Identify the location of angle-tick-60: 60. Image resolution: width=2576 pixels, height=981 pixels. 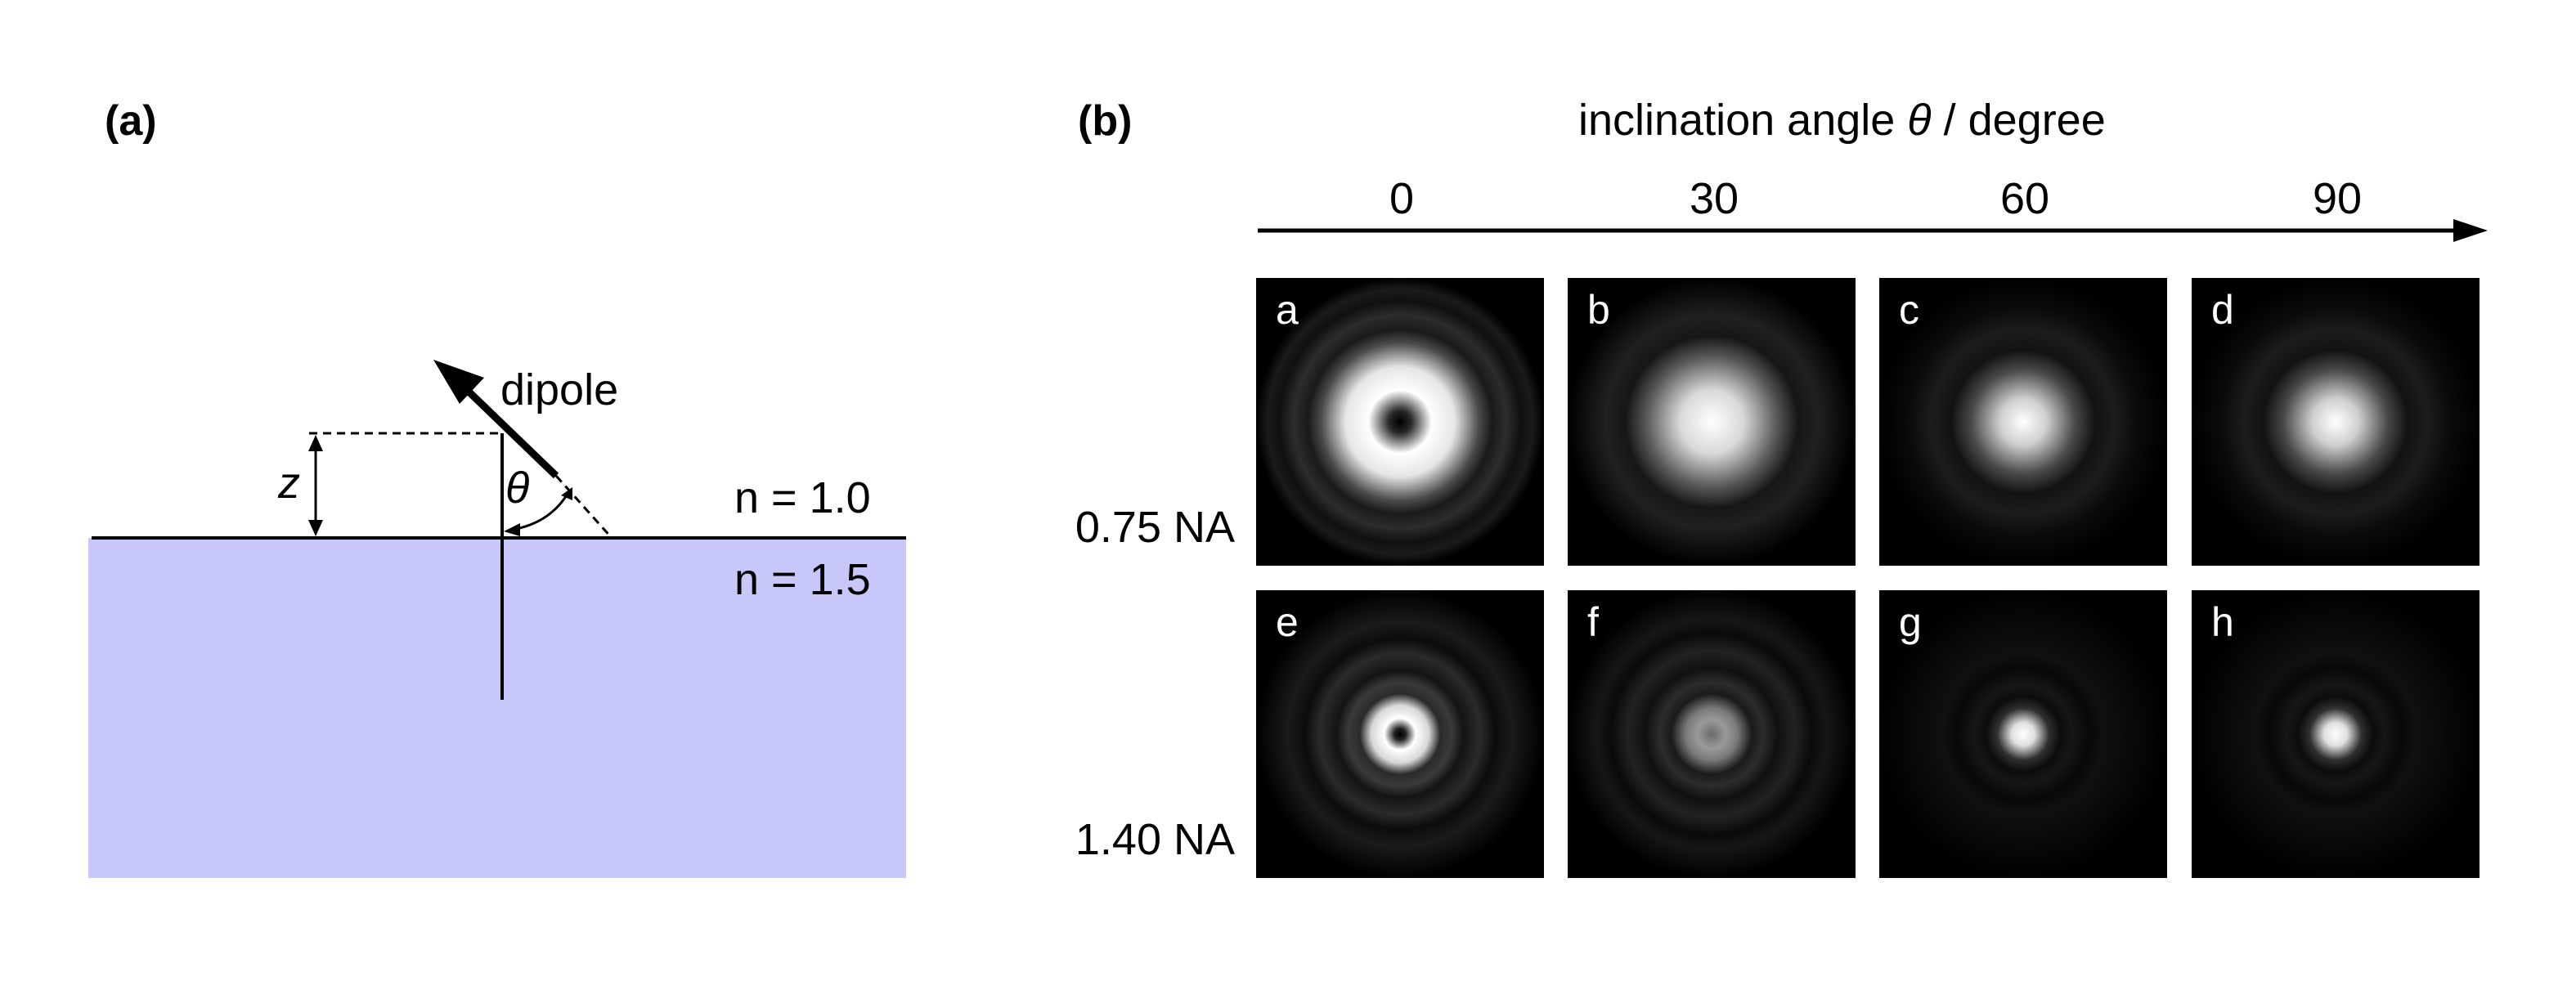
(2024, 198).